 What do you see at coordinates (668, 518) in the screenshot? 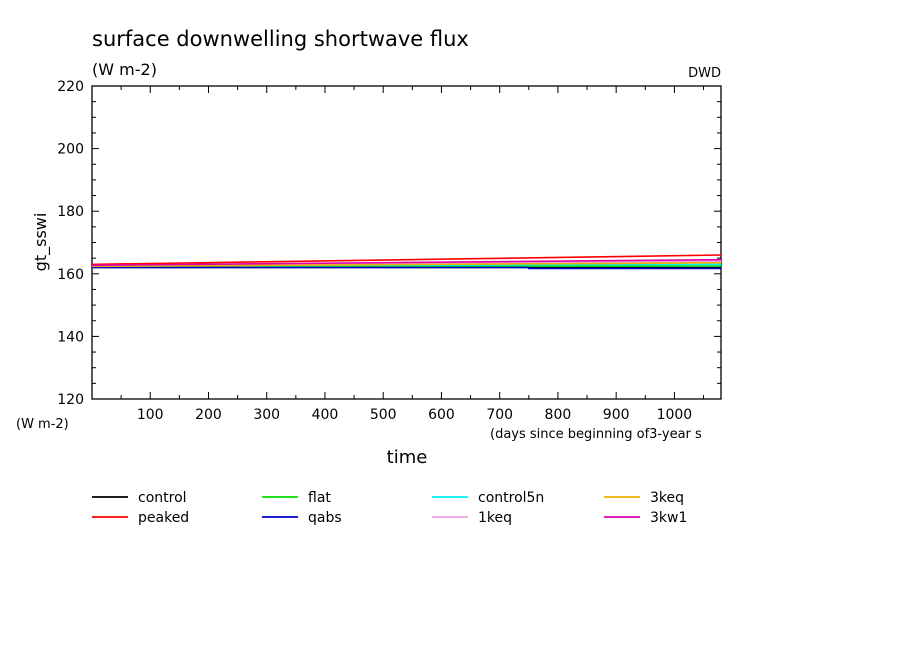
I see `legend-label-3kw1: 3kw1` at bounding box center [668, 518].